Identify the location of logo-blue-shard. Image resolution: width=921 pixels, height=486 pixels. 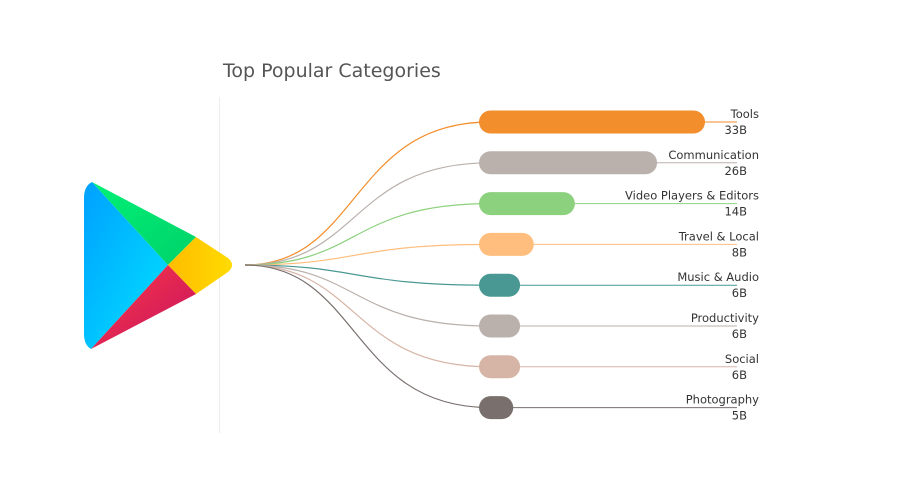
(126, 265).